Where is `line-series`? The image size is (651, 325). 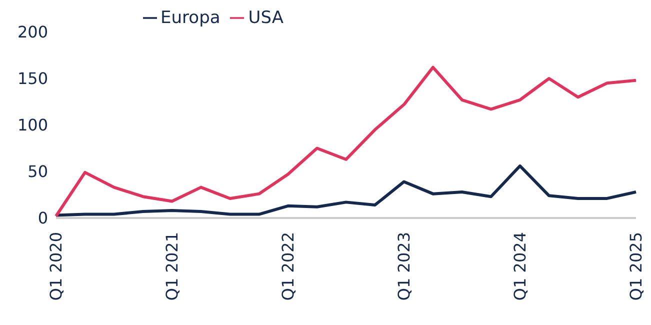
line-series is located at coordinates (346, 190).